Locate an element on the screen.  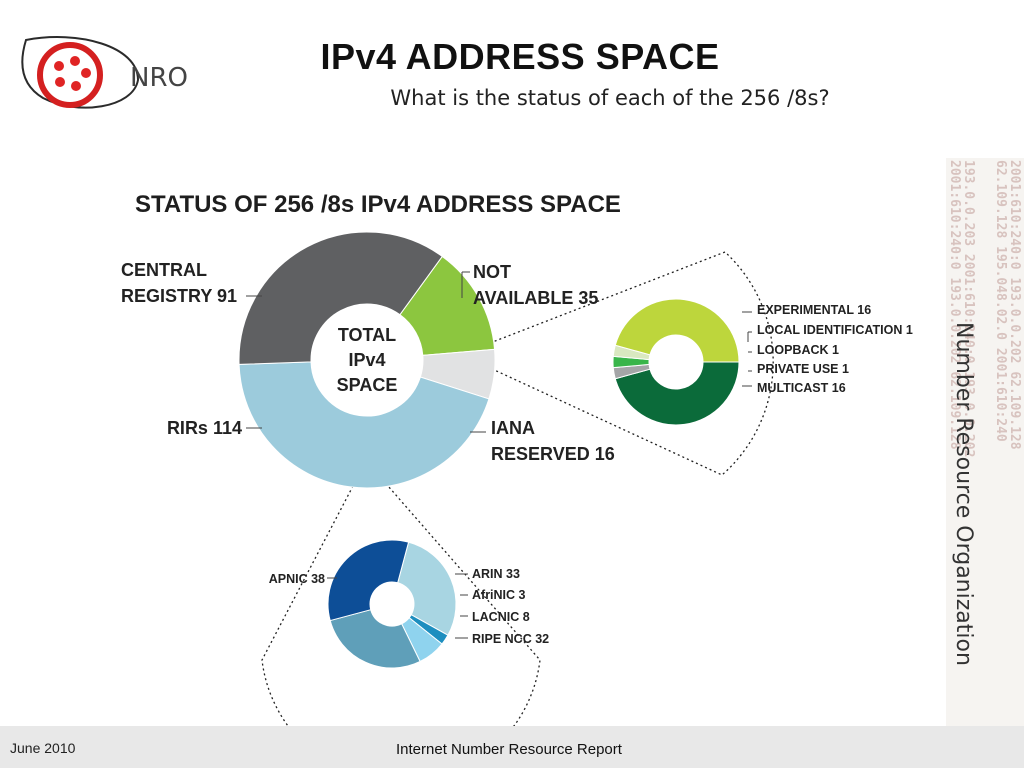
label-apnic: APNIC 38 is located at coordinates (297, 579).